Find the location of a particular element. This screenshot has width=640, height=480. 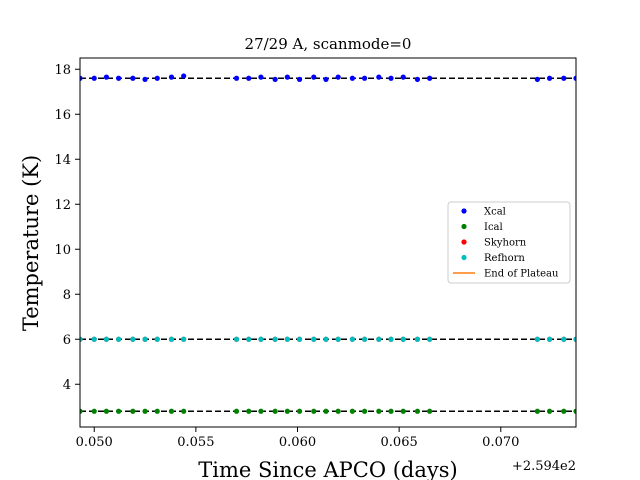

legend-label-refhorn: Refhorn is located at coordinates (504, 258).